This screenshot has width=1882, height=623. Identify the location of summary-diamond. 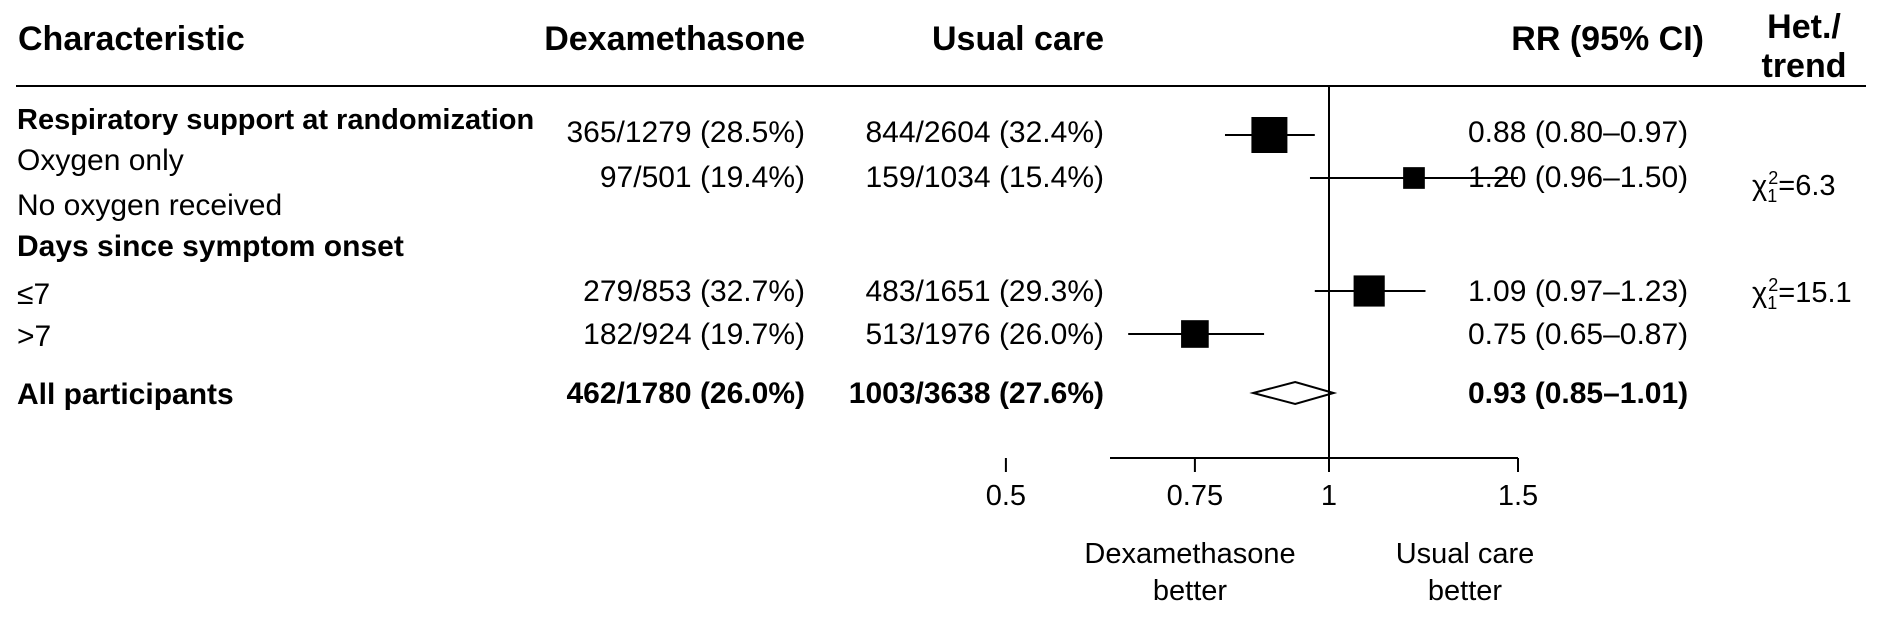
(1293, 393).